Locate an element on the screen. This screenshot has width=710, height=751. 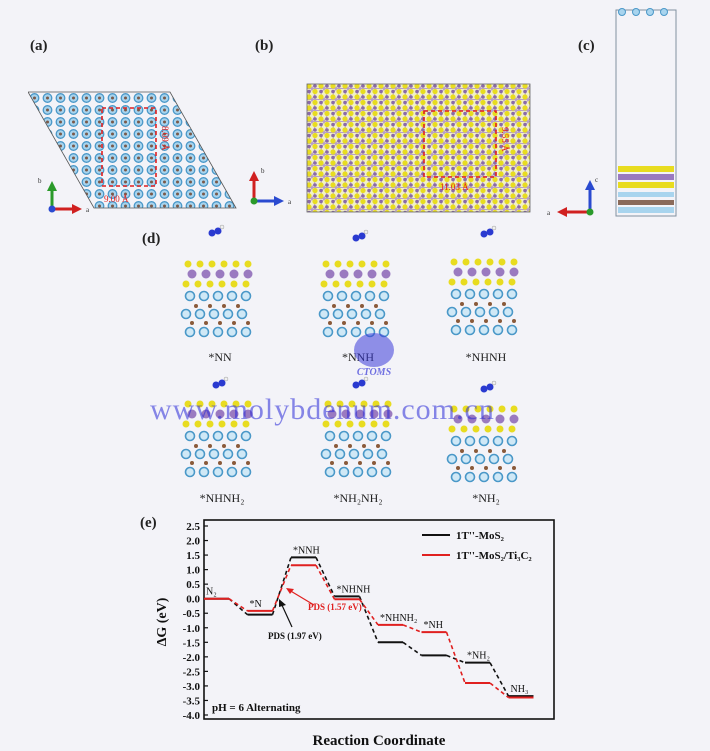
label-nhnh: *NHNH is located at coordinates (486, 357).